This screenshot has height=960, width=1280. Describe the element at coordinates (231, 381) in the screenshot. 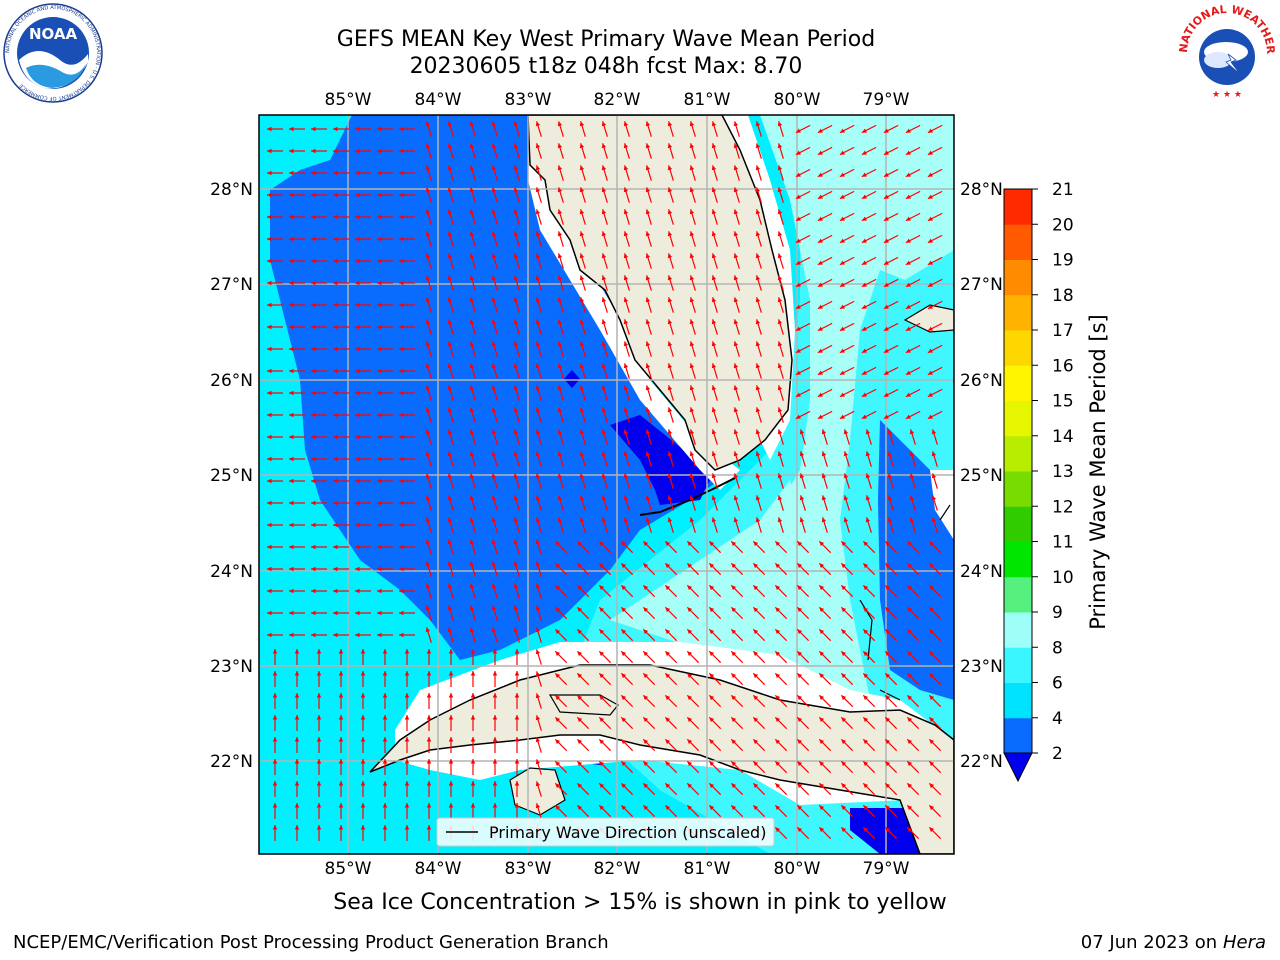

I see `lat-label-left: 26°N` at that location.